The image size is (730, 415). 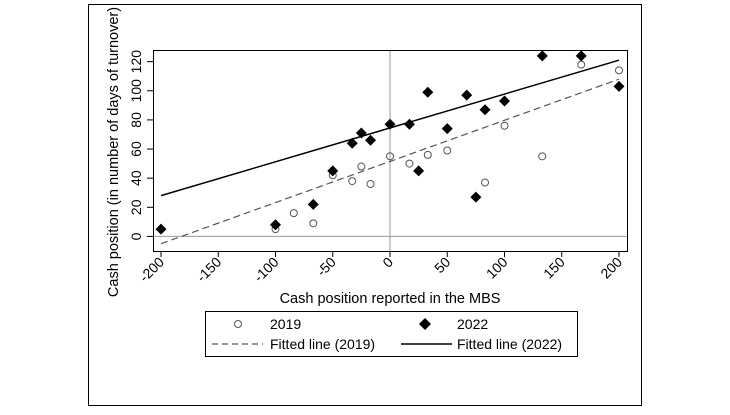 I want to click on x-tick-label: -50, so click(x=326, y=267).